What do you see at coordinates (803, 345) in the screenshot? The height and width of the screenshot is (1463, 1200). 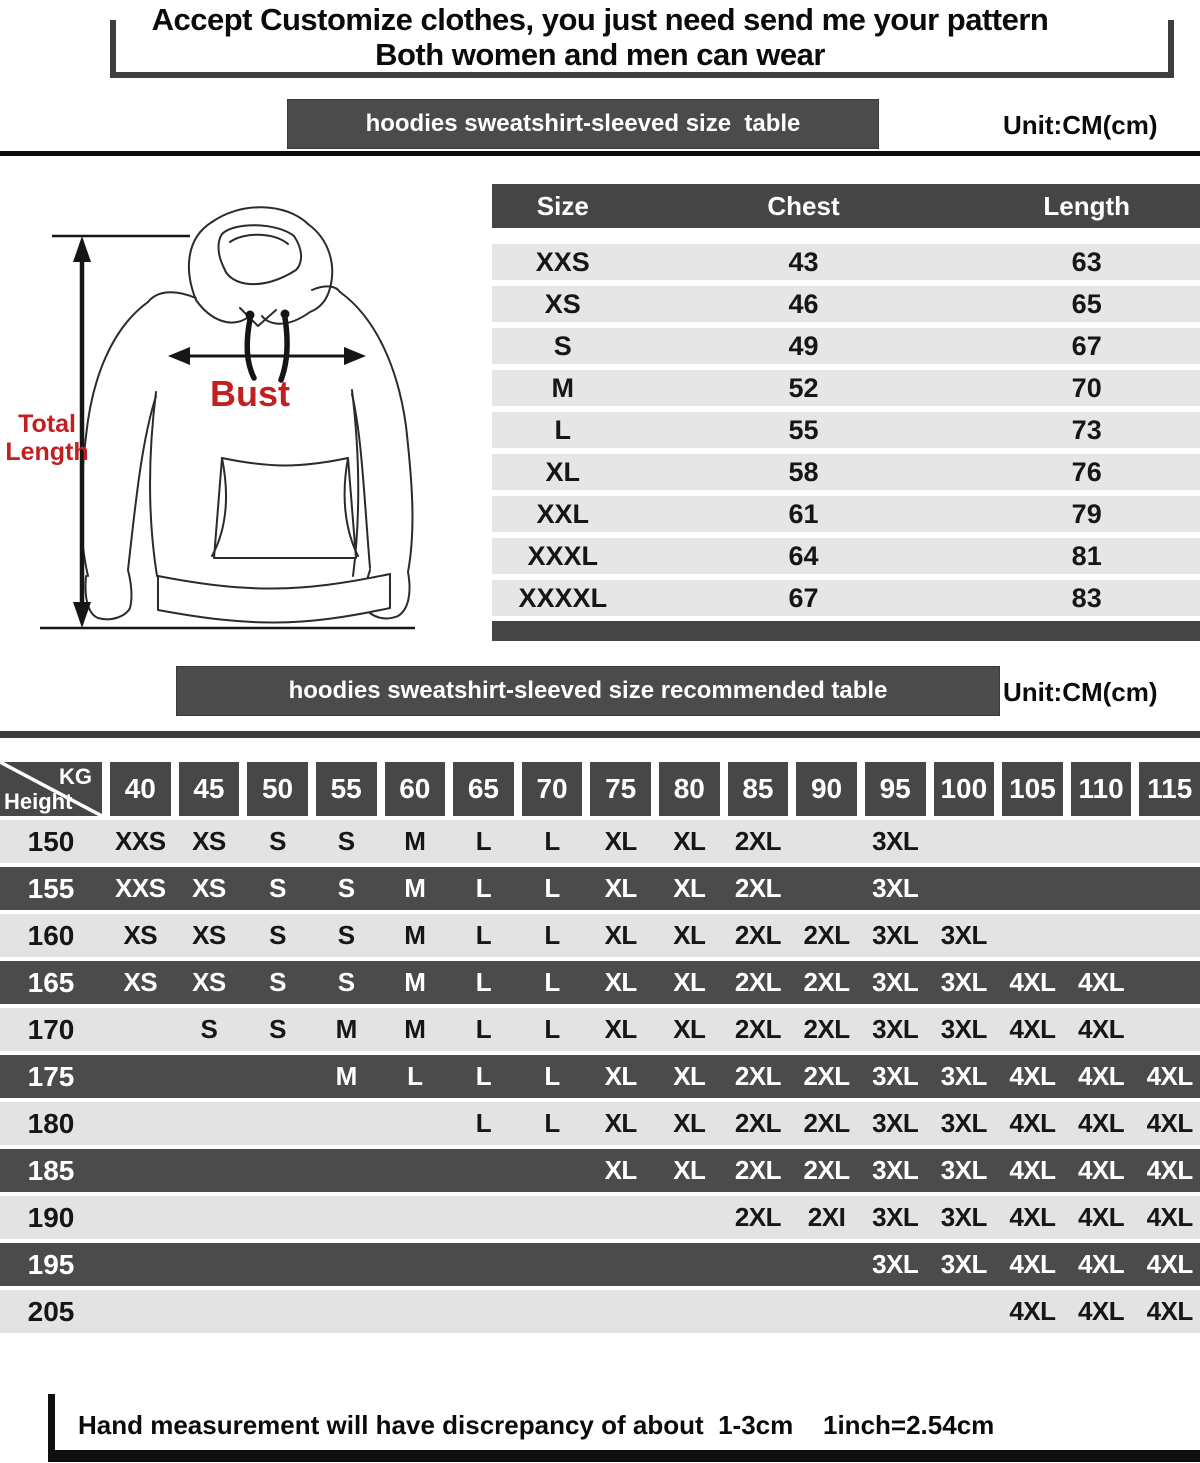 I see `chest-cell: 49` at bounding box center [803, 345].